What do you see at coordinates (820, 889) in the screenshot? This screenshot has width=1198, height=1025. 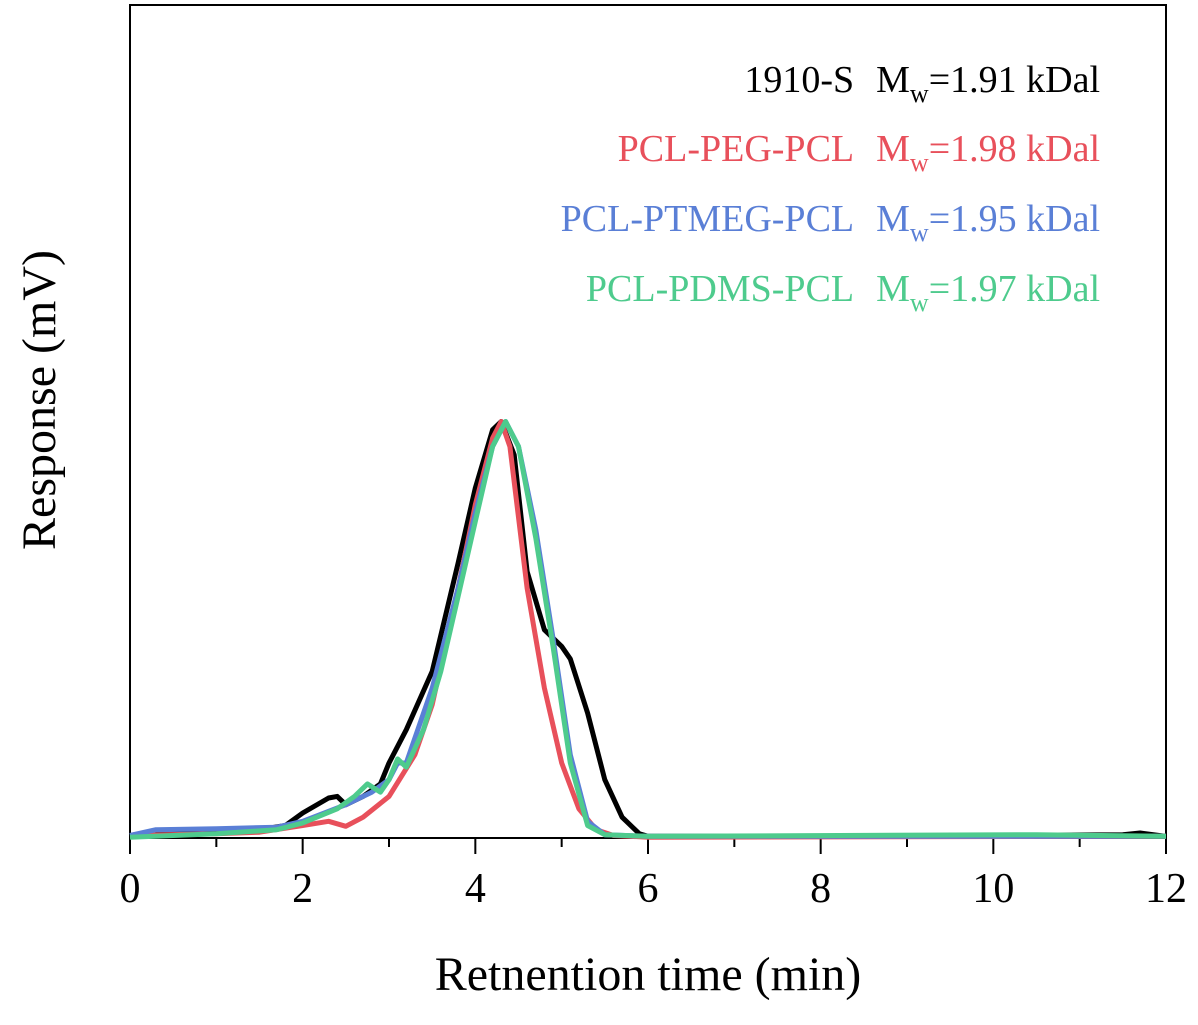 I see `x-tick-label: 8` at bounding box center [820, 889].